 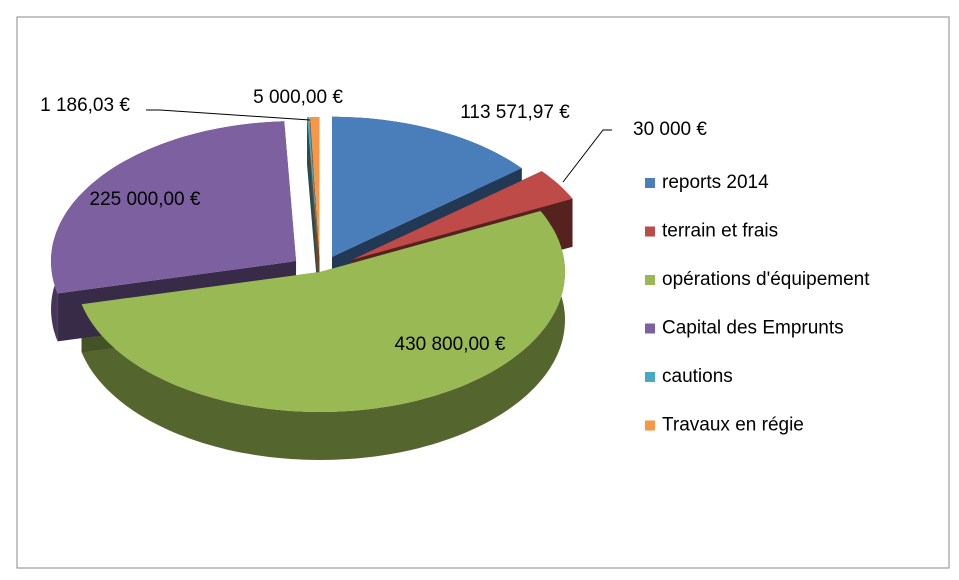 What do you see at coordinates (715, 182) in the screenshot?
I see `legend-label: reports 2014` at bounding box center [715, 182].